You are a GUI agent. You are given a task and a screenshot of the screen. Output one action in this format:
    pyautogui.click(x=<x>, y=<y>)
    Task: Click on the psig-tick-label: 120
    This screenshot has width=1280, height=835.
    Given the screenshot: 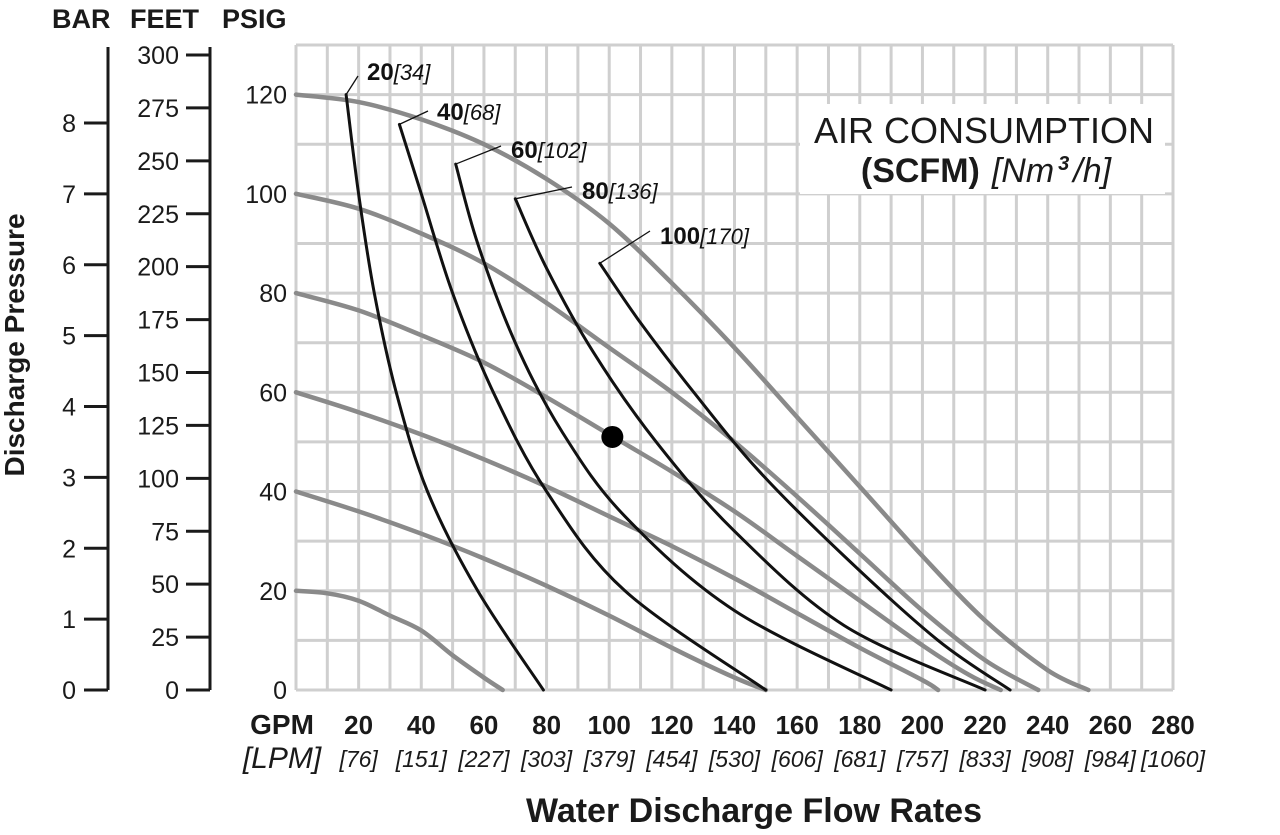 What is the action you would take?
    pyautogui.click(x=266, y=96)
    